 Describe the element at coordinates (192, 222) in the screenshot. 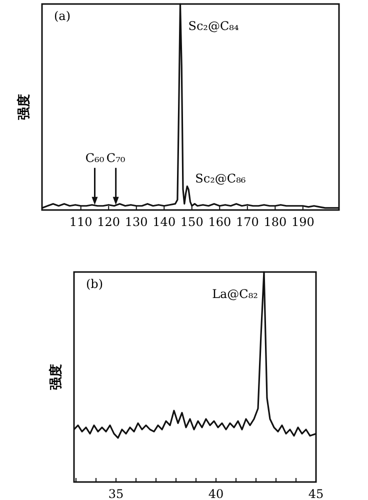

I see `x-tick-label: 150` at that location.